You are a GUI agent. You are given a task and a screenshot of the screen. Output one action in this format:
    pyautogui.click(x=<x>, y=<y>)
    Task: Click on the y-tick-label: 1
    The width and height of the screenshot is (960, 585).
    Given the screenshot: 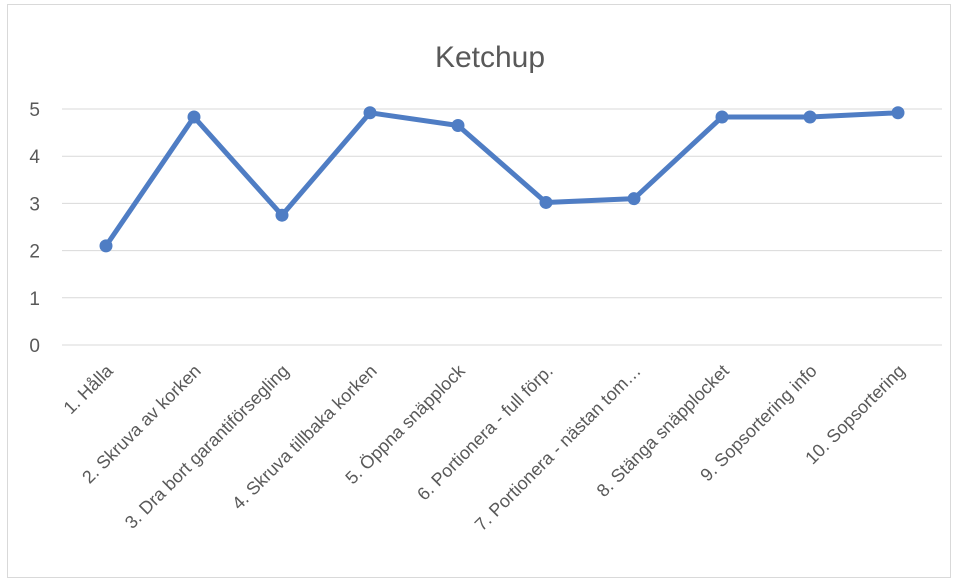 What is the action you would take?
    pyautogui.click(x=34, y=299)
    